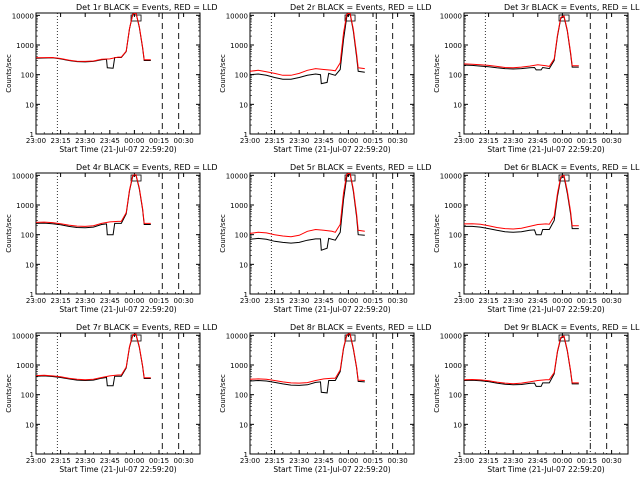 Image resolution: width=640 pixels, height=480 pixels. What do you see at coordinates (147, 7) in the screenshot?
I see `panel-title: Det 1r BLACK = Events, RED = LLD` at bounding box center [147, 7].